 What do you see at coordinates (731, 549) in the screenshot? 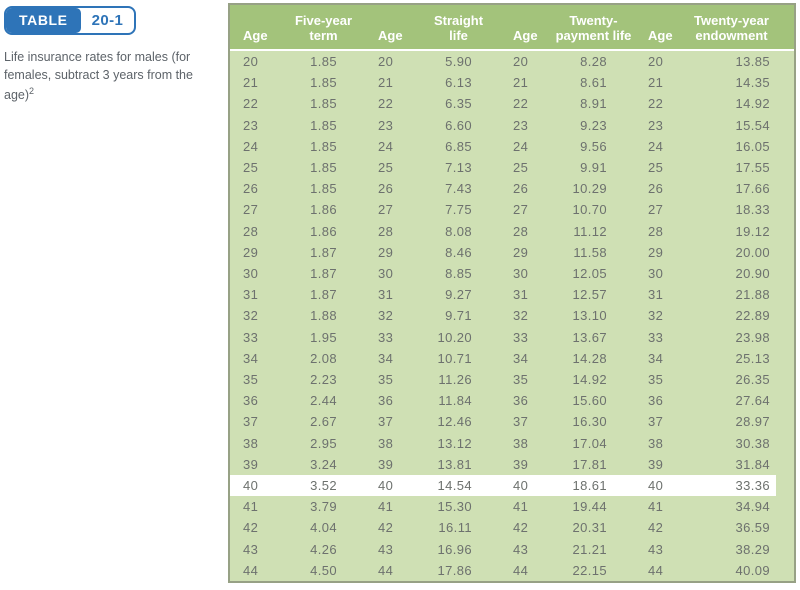
I see `rate-cell: 38.29` at bounding box center [731, 549].